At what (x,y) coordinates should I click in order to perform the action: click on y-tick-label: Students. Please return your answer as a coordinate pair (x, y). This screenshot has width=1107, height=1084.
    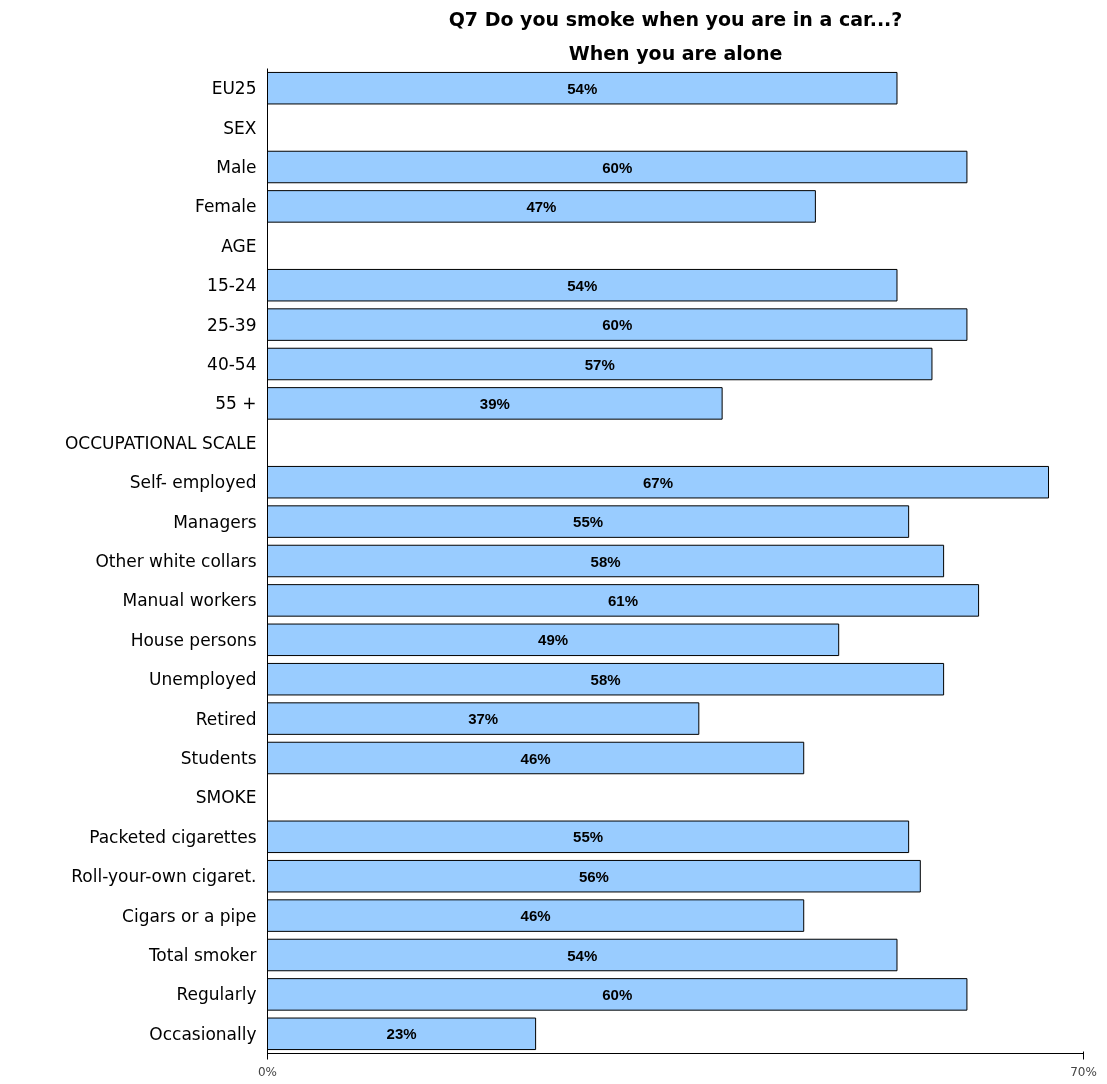
    Looking at the image, I should click on (218, 758).